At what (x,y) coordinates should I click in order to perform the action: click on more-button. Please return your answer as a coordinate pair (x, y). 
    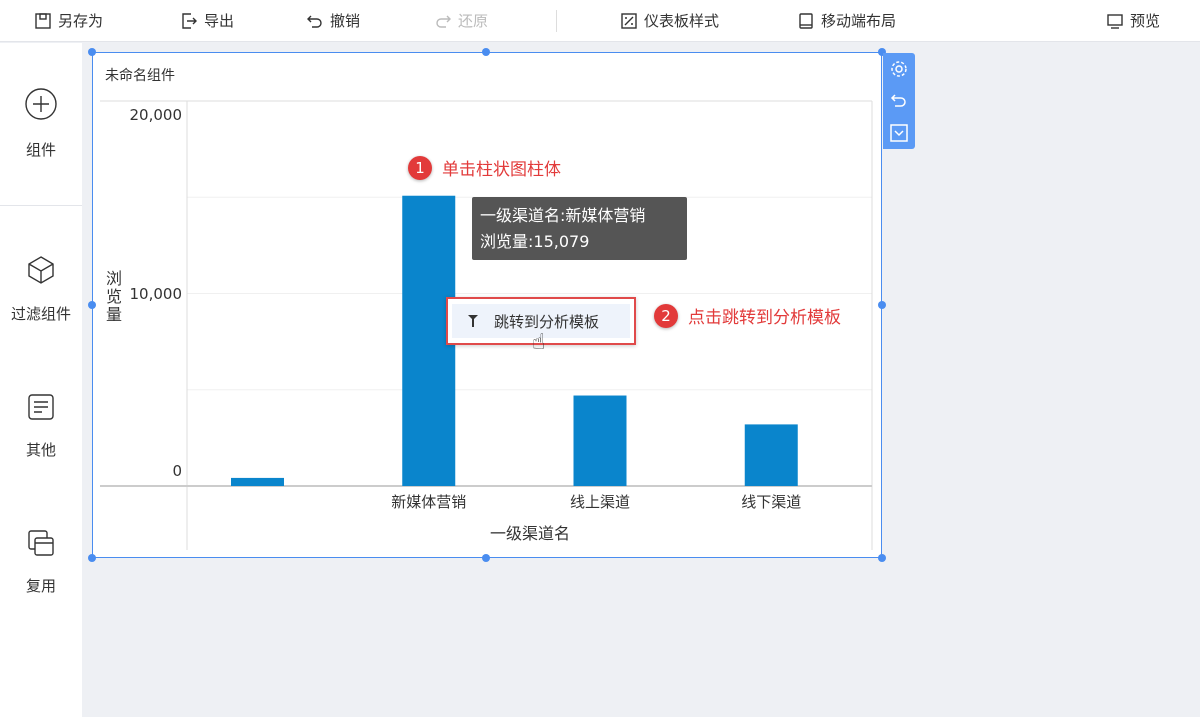
    Looking at the image, I should click on (899, 133).